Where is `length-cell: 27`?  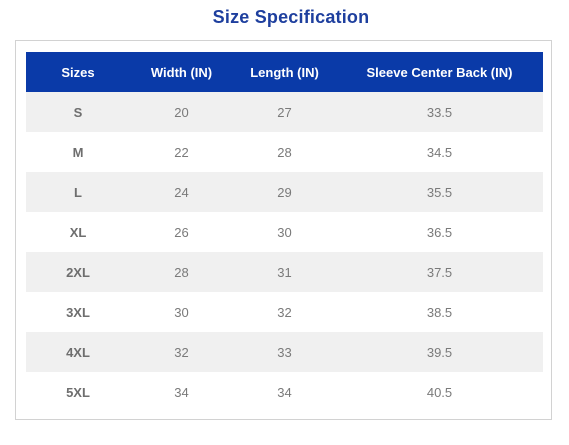
length-cell: 27 is located at coordinates (284, 112).